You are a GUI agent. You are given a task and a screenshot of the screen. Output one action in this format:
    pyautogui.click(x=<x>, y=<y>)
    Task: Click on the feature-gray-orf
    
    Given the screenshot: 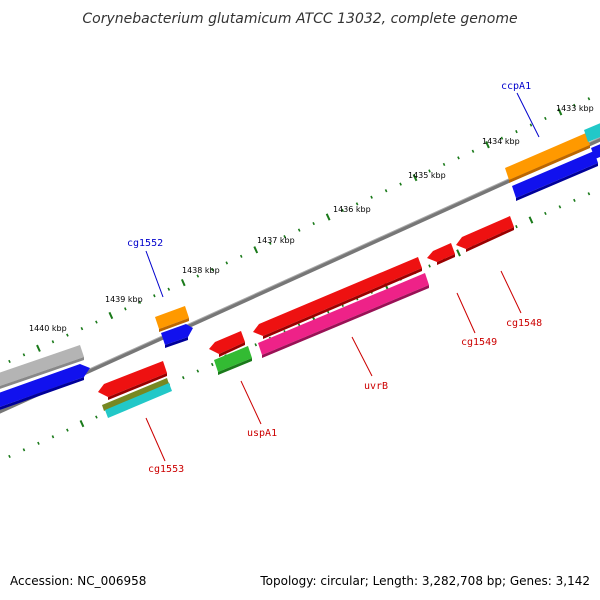 What is the action you would take?
    pyautogui.click(x=42, y=368)
    